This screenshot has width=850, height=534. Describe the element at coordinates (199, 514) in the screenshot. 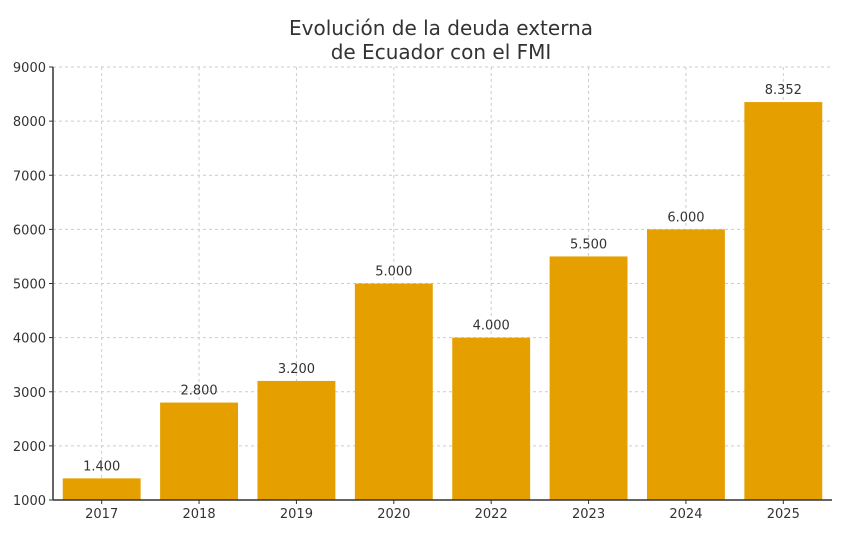

I see `x-tick-label: 2018` at that location.